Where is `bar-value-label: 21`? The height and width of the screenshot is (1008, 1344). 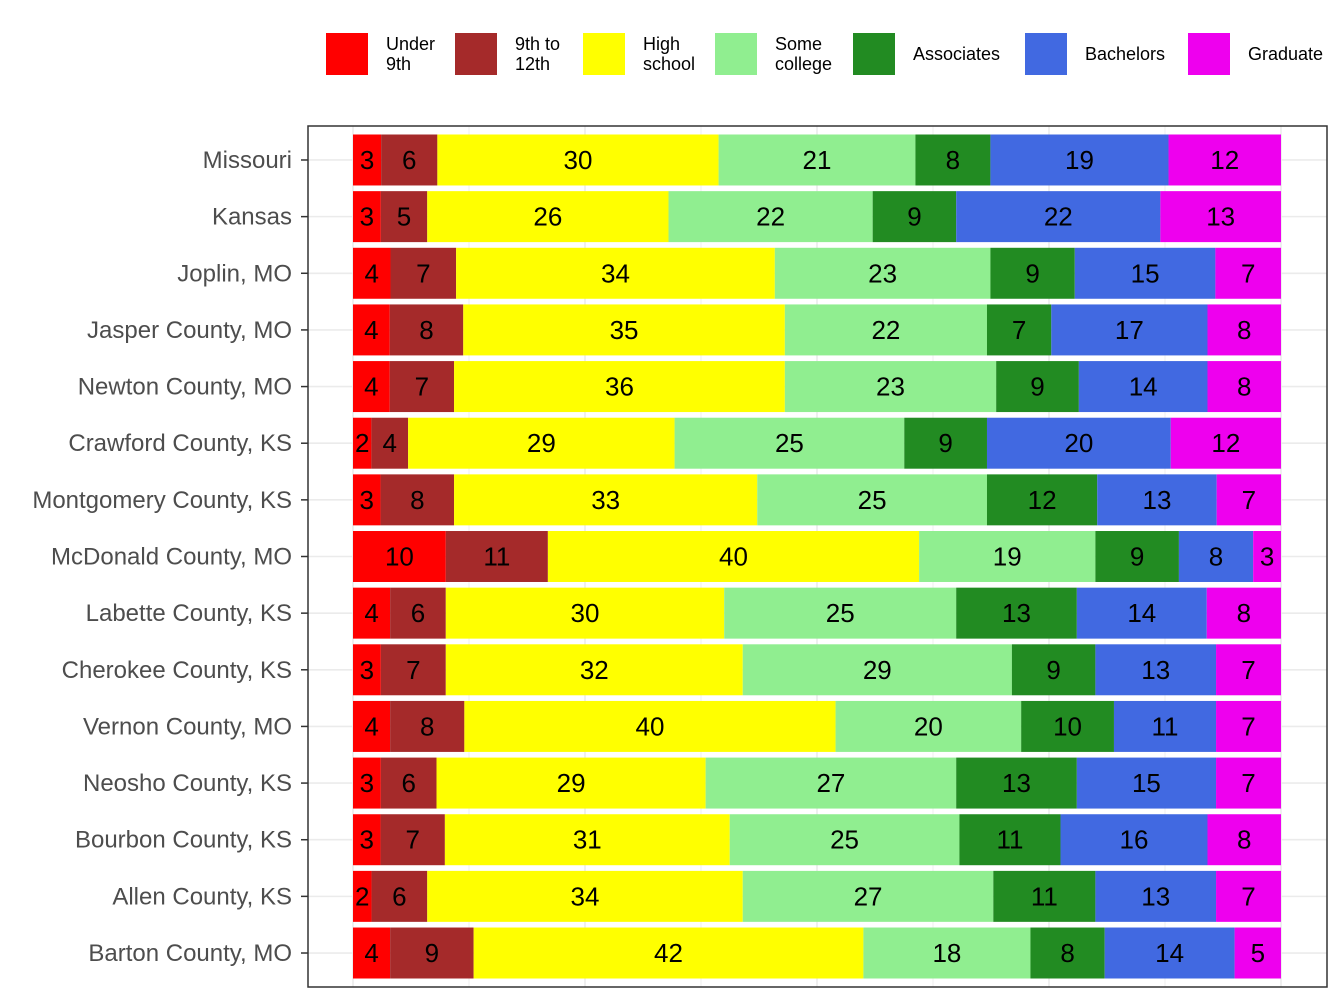
bar-value-label: 21 is located at coordinates (817, 160).